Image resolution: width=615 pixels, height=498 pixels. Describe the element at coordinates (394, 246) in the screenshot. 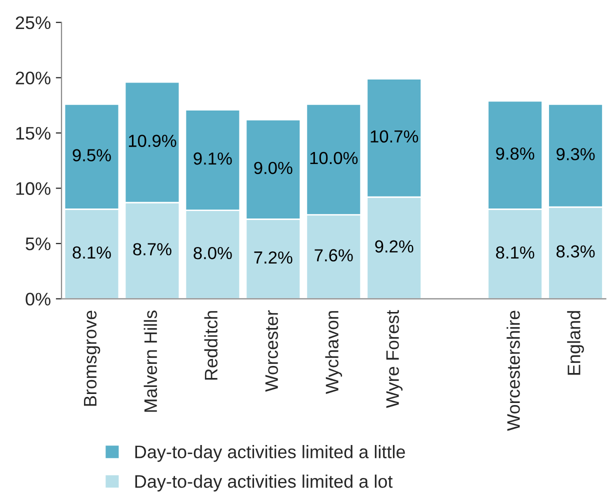

I see `data-label: 9.2%` at that location.